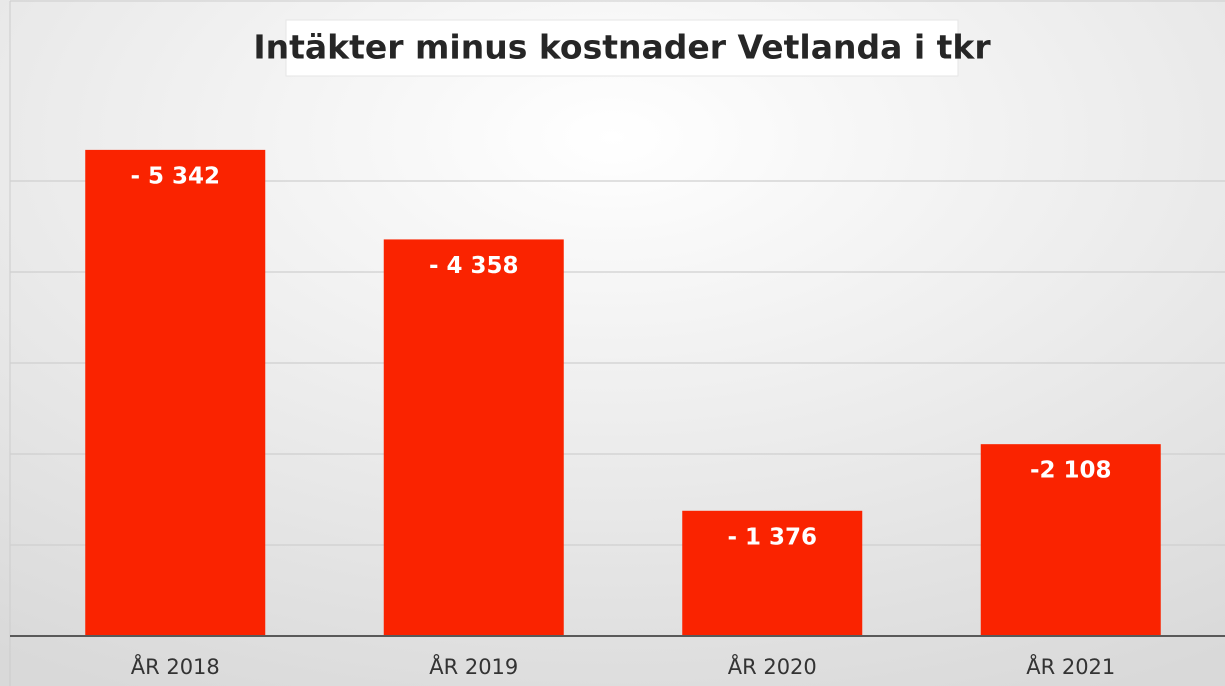 This screenshot has height=686, width=1225. What do you see at coordinates (1071, 471) in the screenshot?
I see `value-label: -2 108` at bounding box center [1071, 471].